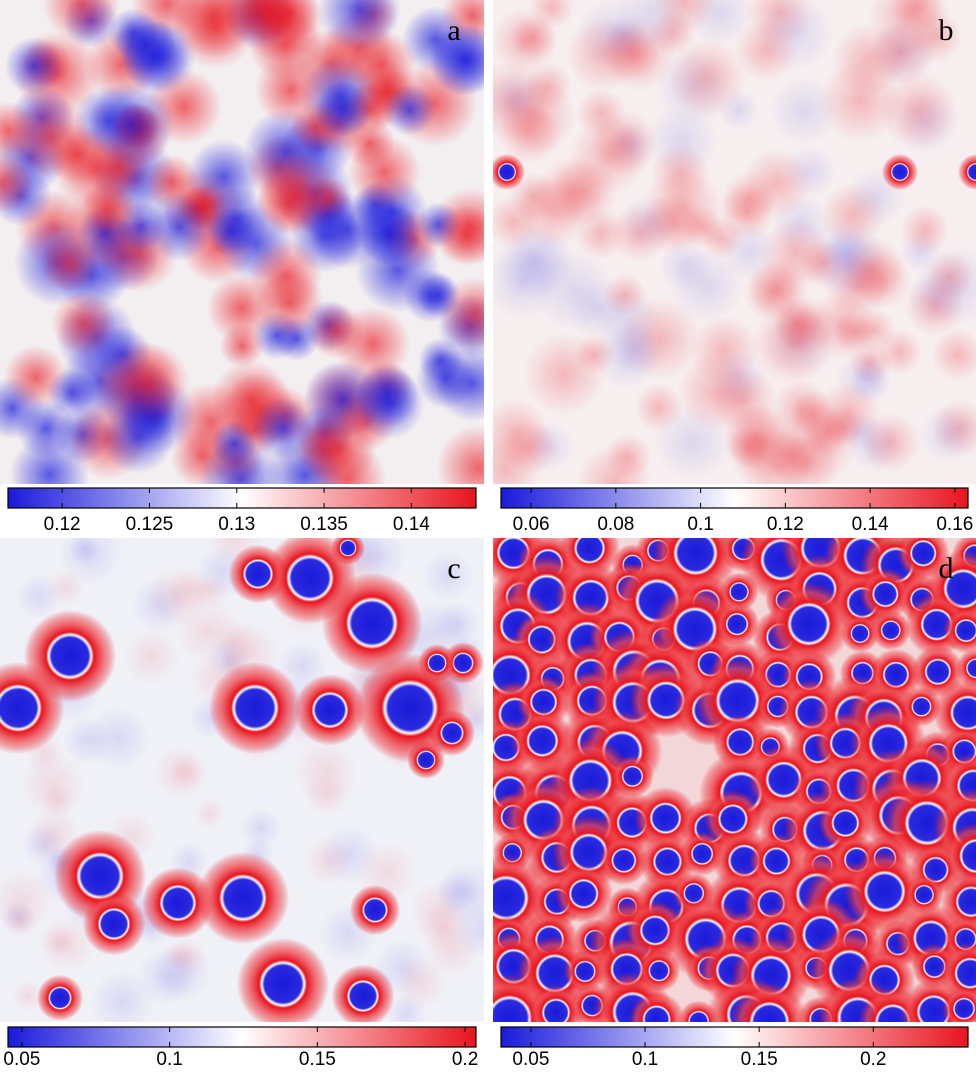 The image size is (976, 1073). Describe the element at coordinates (453, 30) in the screenshot. I see `panel-label: a` at that location.